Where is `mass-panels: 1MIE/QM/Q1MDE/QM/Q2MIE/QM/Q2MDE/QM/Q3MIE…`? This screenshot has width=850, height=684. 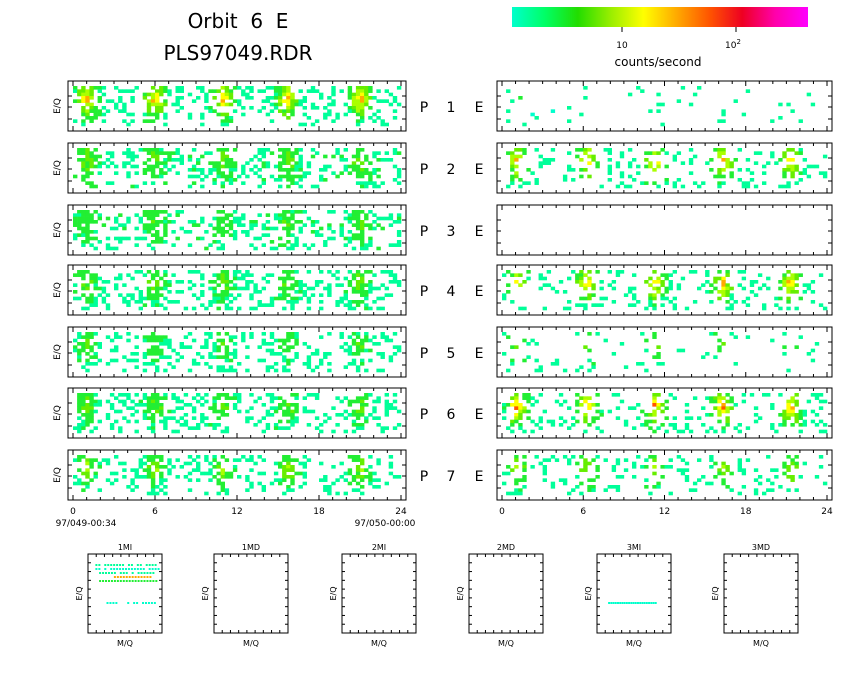 mass-panels: 1MIE/QM/Q1MDE/QM/Q2MIE/QM/Q2MDE/QM/Q3MIE… is located at coordinates (437, 595).